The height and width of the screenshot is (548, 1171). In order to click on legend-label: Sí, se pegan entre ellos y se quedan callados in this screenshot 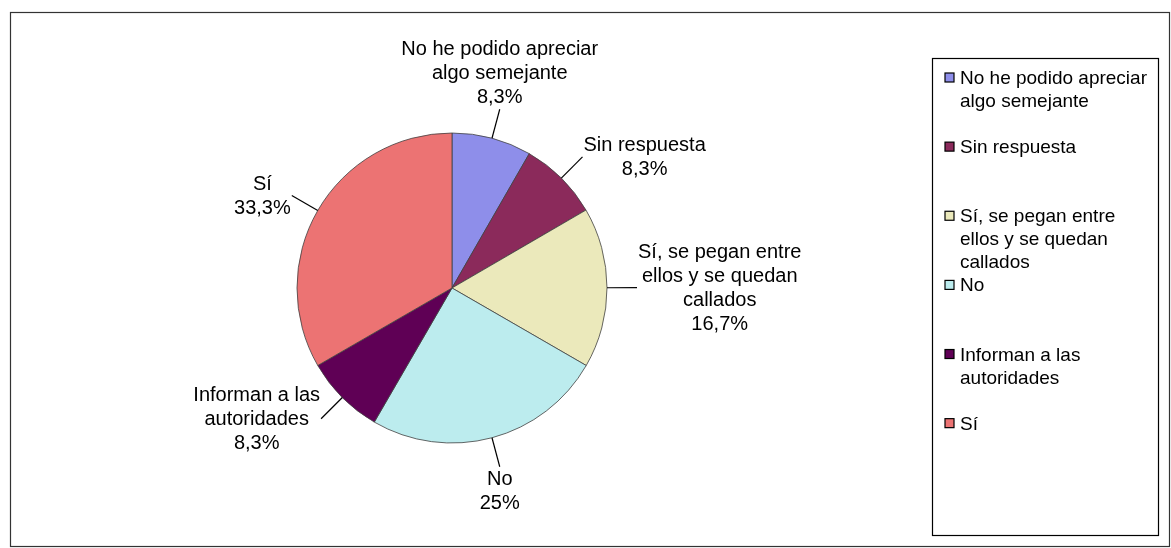, I will do `click(1038, 239)`.